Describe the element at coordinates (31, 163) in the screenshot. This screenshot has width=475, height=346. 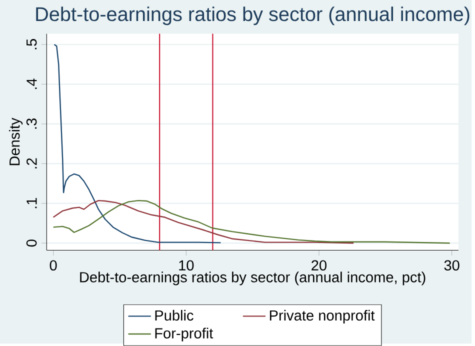
I see `y-tick-label: .2` at that location.